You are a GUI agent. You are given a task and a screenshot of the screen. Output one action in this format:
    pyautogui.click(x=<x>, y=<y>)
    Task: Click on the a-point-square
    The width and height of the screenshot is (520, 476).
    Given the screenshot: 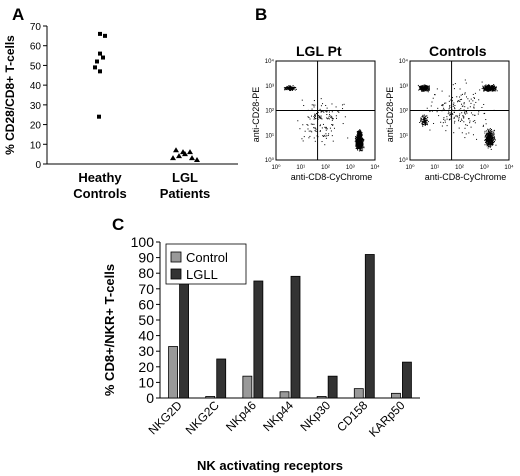 What is the action you would take?
    pyautogui.click(x=99, y=116)
    